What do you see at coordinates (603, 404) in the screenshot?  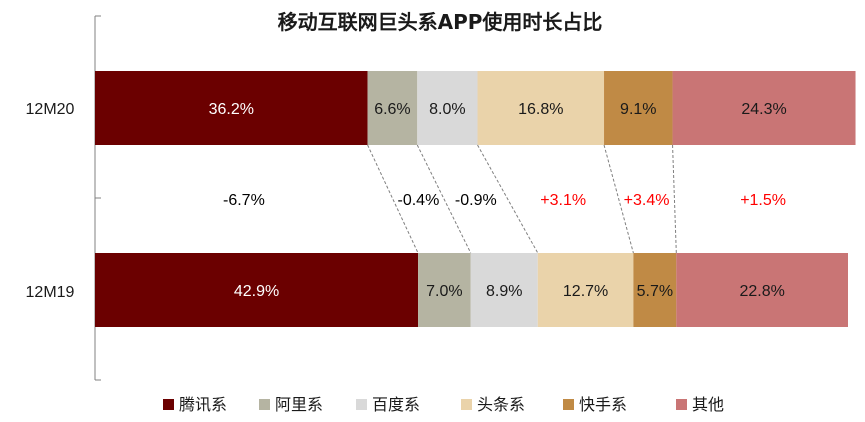 I see `legend-label: 快手系` at bounding box center [603, 404].